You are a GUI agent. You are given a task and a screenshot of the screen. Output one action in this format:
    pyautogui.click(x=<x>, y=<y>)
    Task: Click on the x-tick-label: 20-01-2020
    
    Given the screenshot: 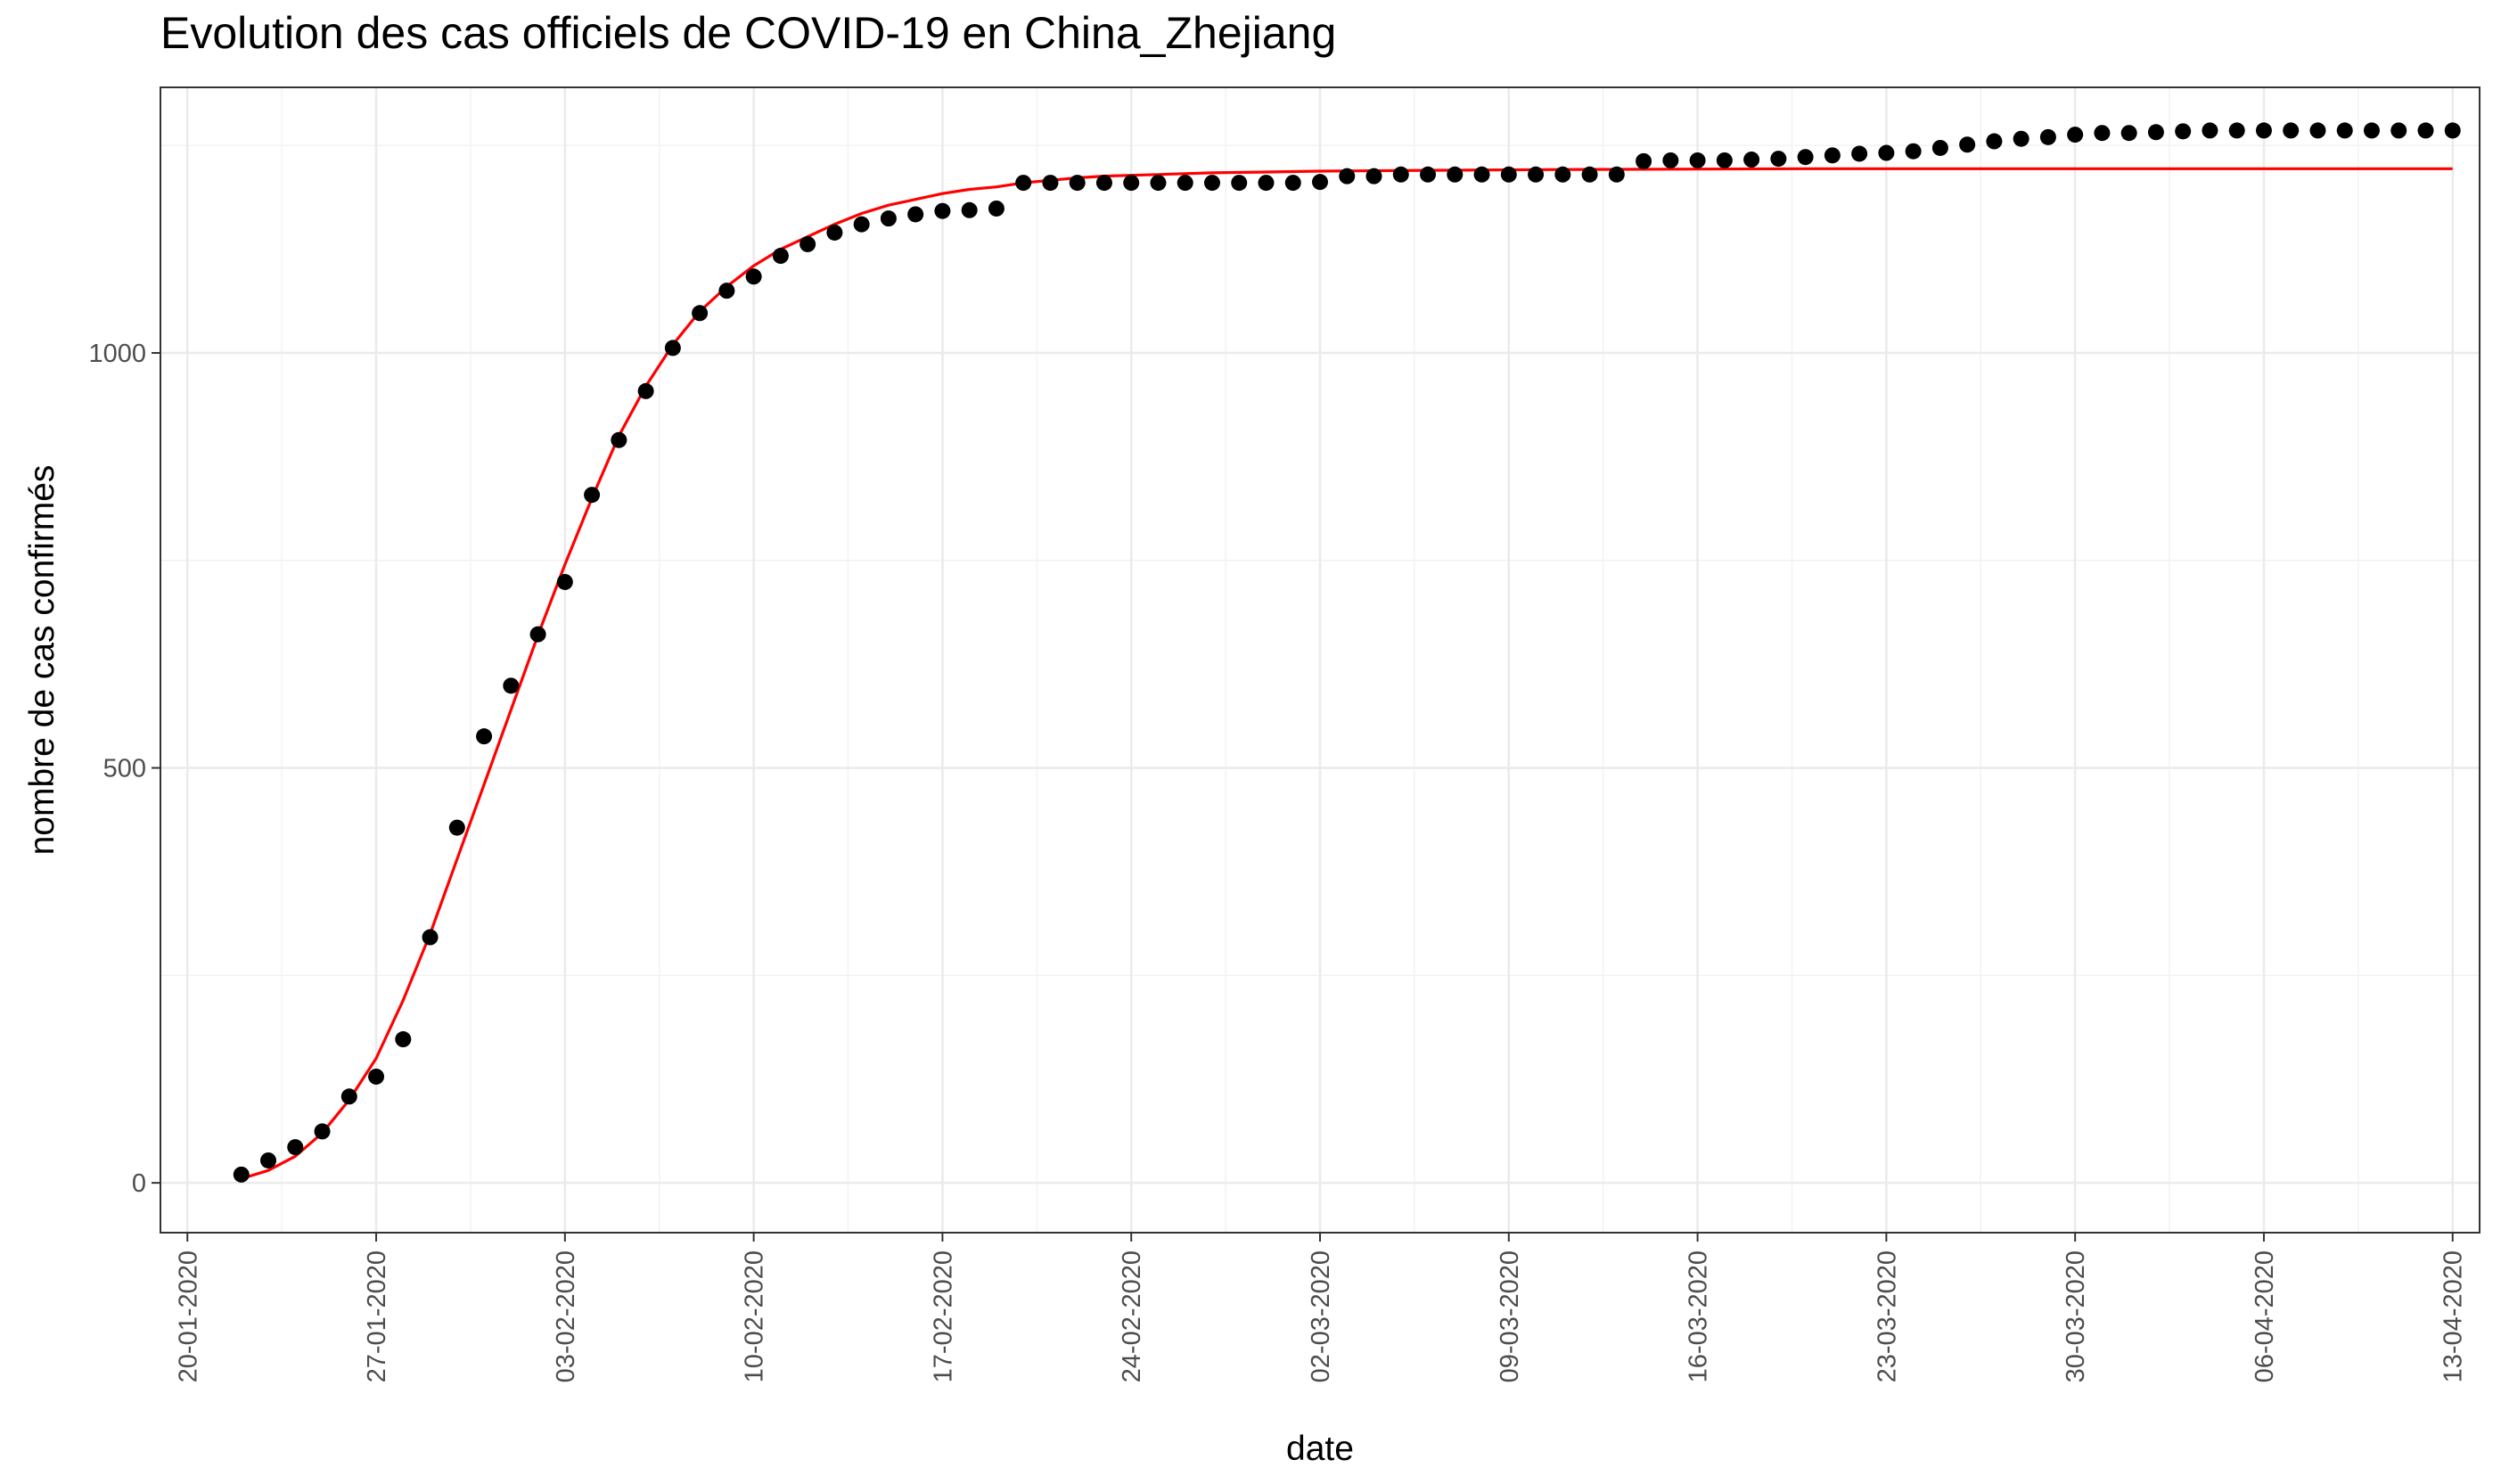 What is the action you would take?
    pyautogui.click(x=188, y=1316)
    